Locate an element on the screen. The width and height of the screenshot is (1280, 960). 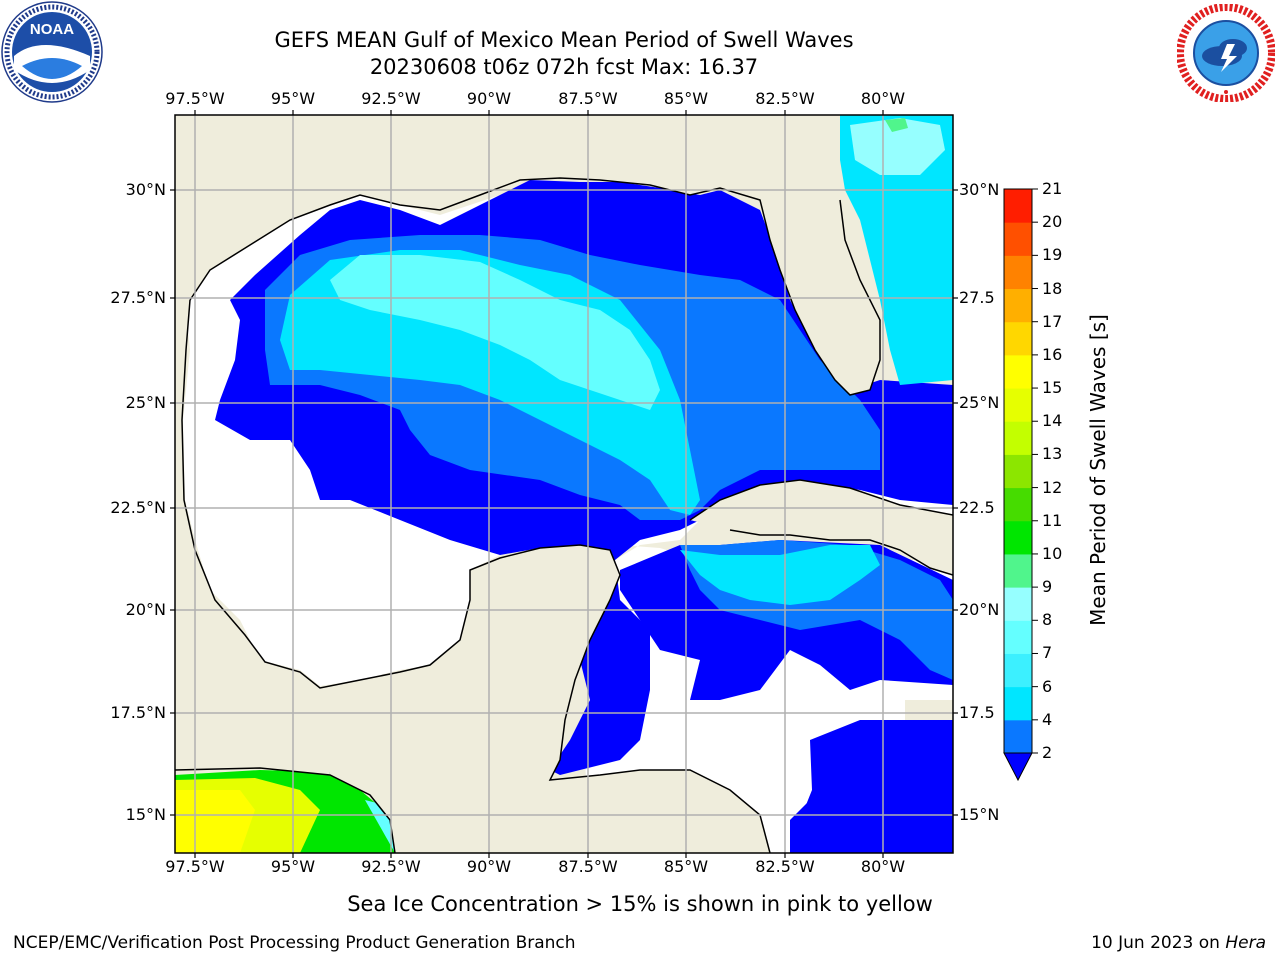
colorbar-tick-label: 18 is located at coordinates (1052, 288).